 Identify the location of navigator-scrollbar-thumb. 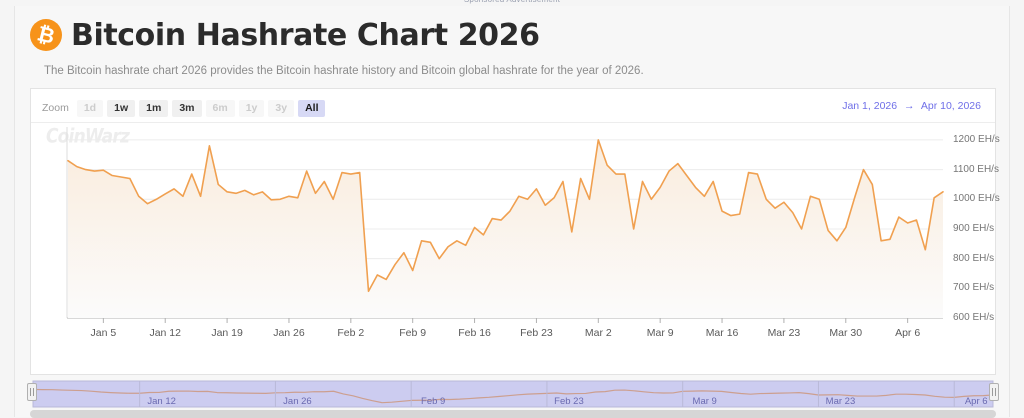
(513, 414).